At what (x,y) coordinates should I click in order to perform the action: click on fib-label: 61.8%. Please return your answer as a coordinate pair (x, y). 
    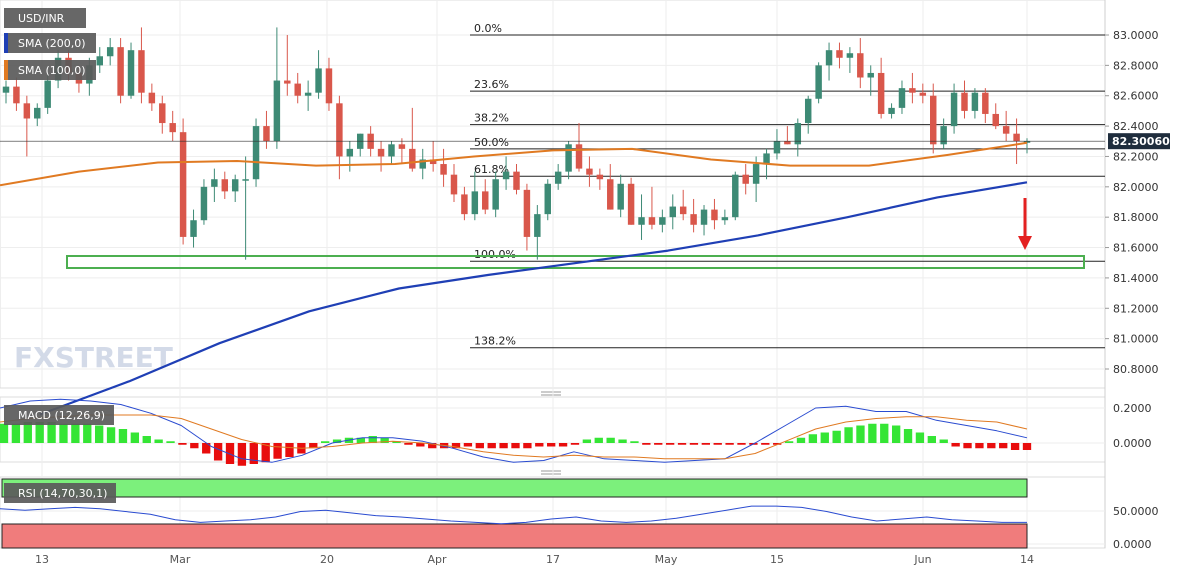
    Looking at the image, I should click on (491, 169).